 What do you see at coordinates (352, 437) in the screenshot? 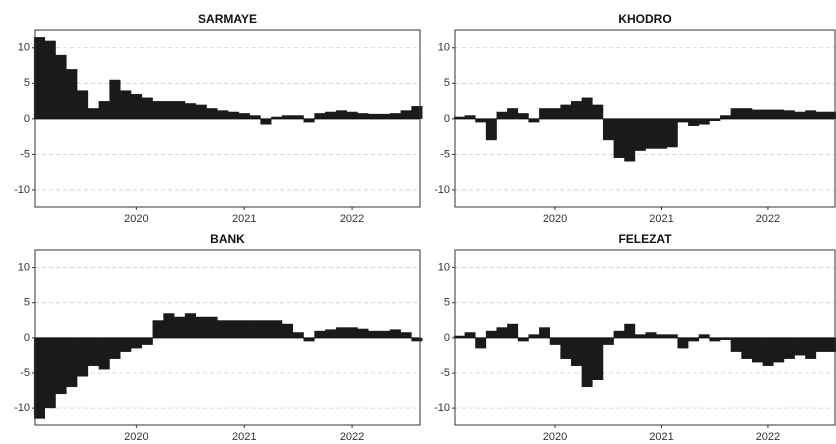
I see `x-tick-label: 2022` at bounding box center [352, 437].